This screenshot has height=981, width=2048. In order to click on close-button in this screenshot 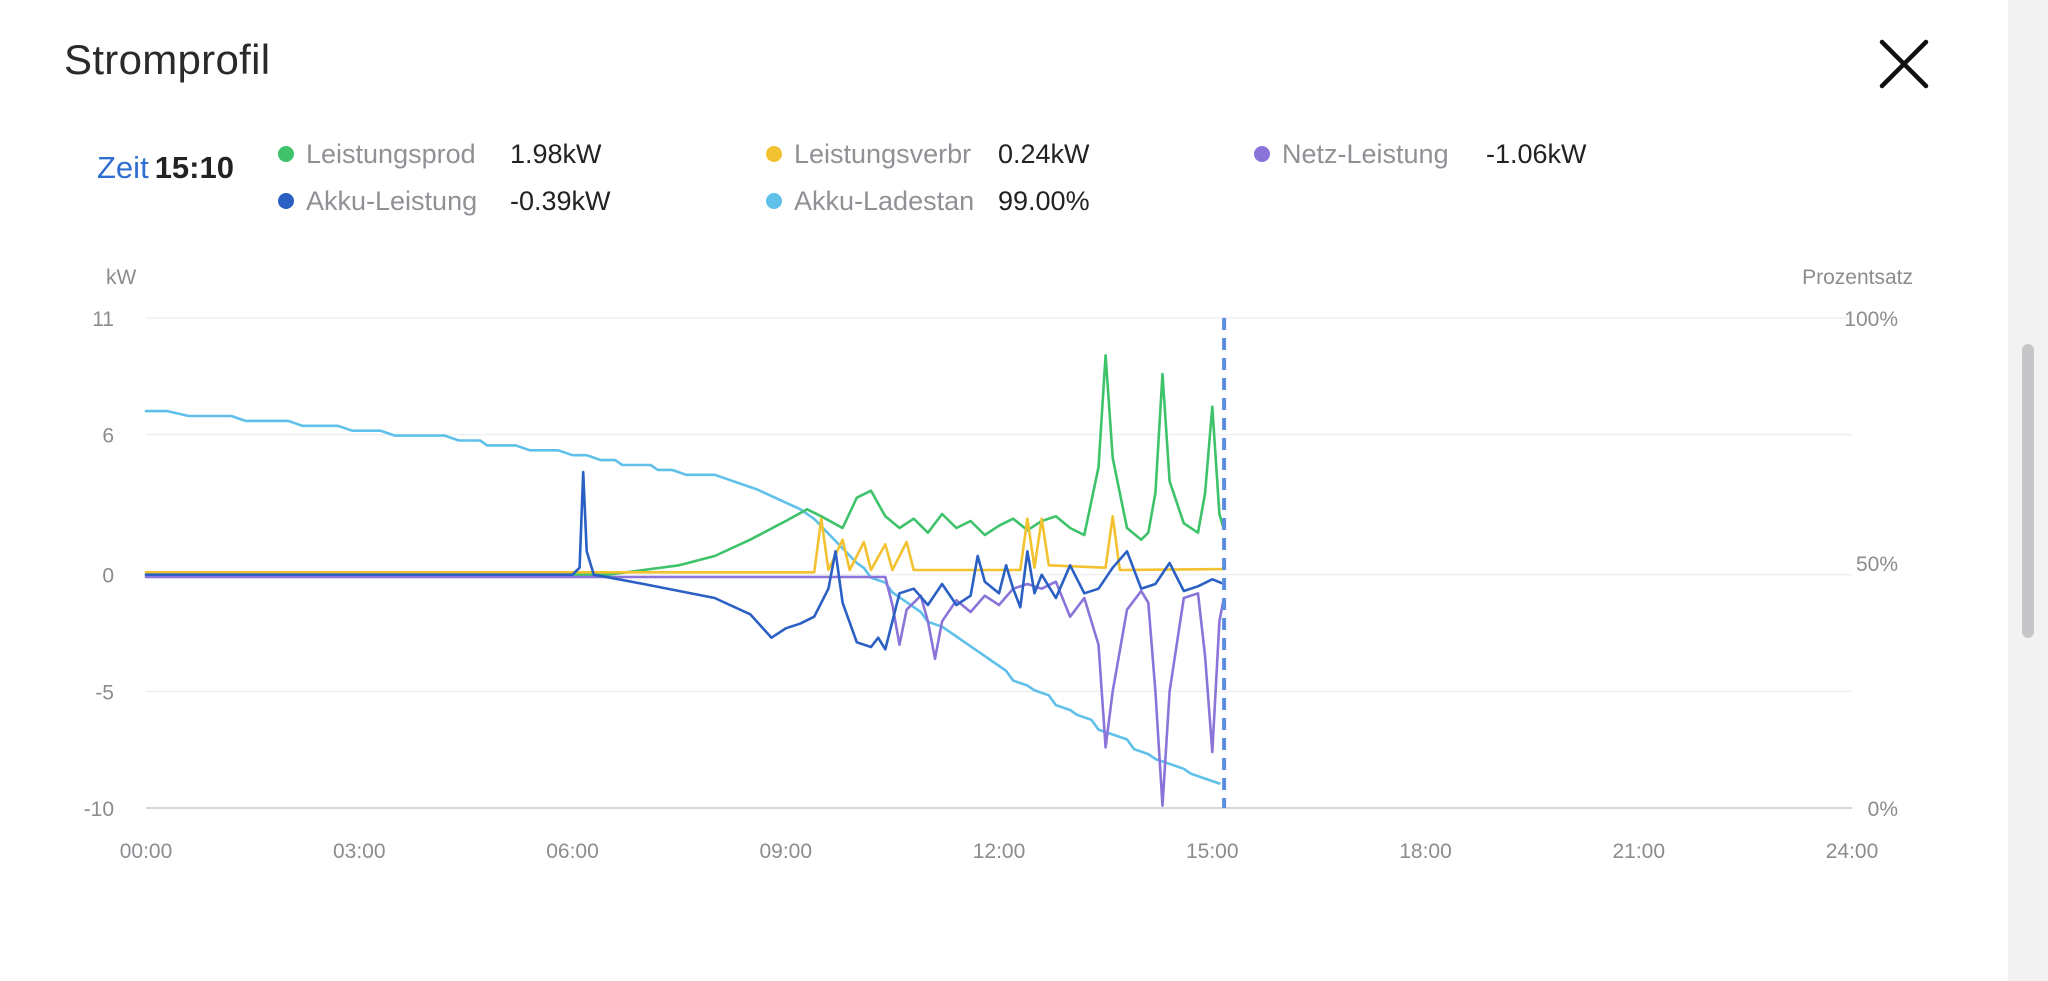, I will do `click(1904, 64)`.